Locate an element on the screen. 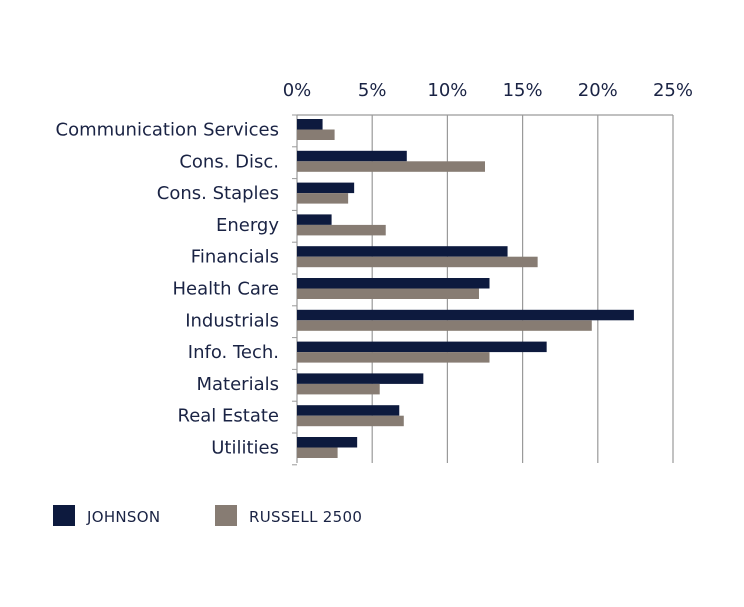 The image size is (744, 607). category-label: Materials is located at coordinates (237, 384).